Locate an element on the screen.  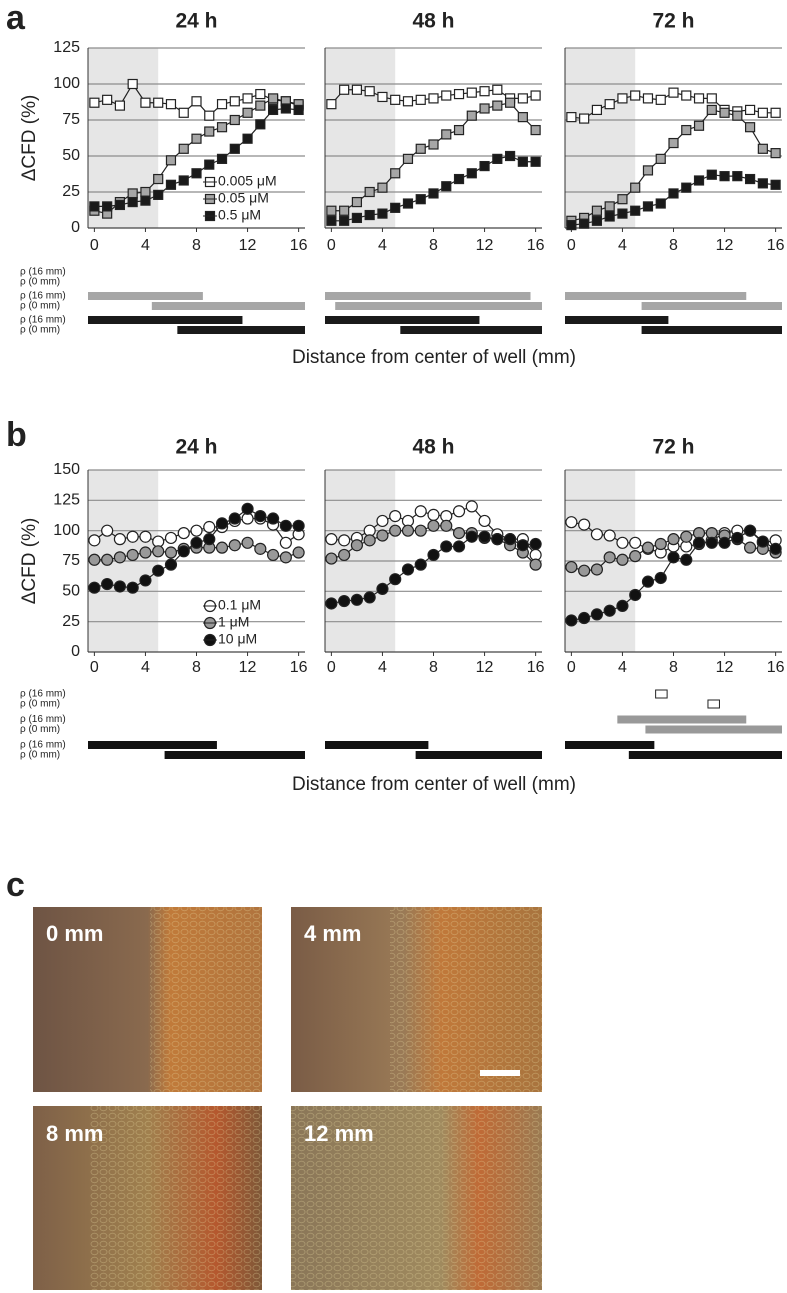
panel-label: c is located at coordinates (15, 885).